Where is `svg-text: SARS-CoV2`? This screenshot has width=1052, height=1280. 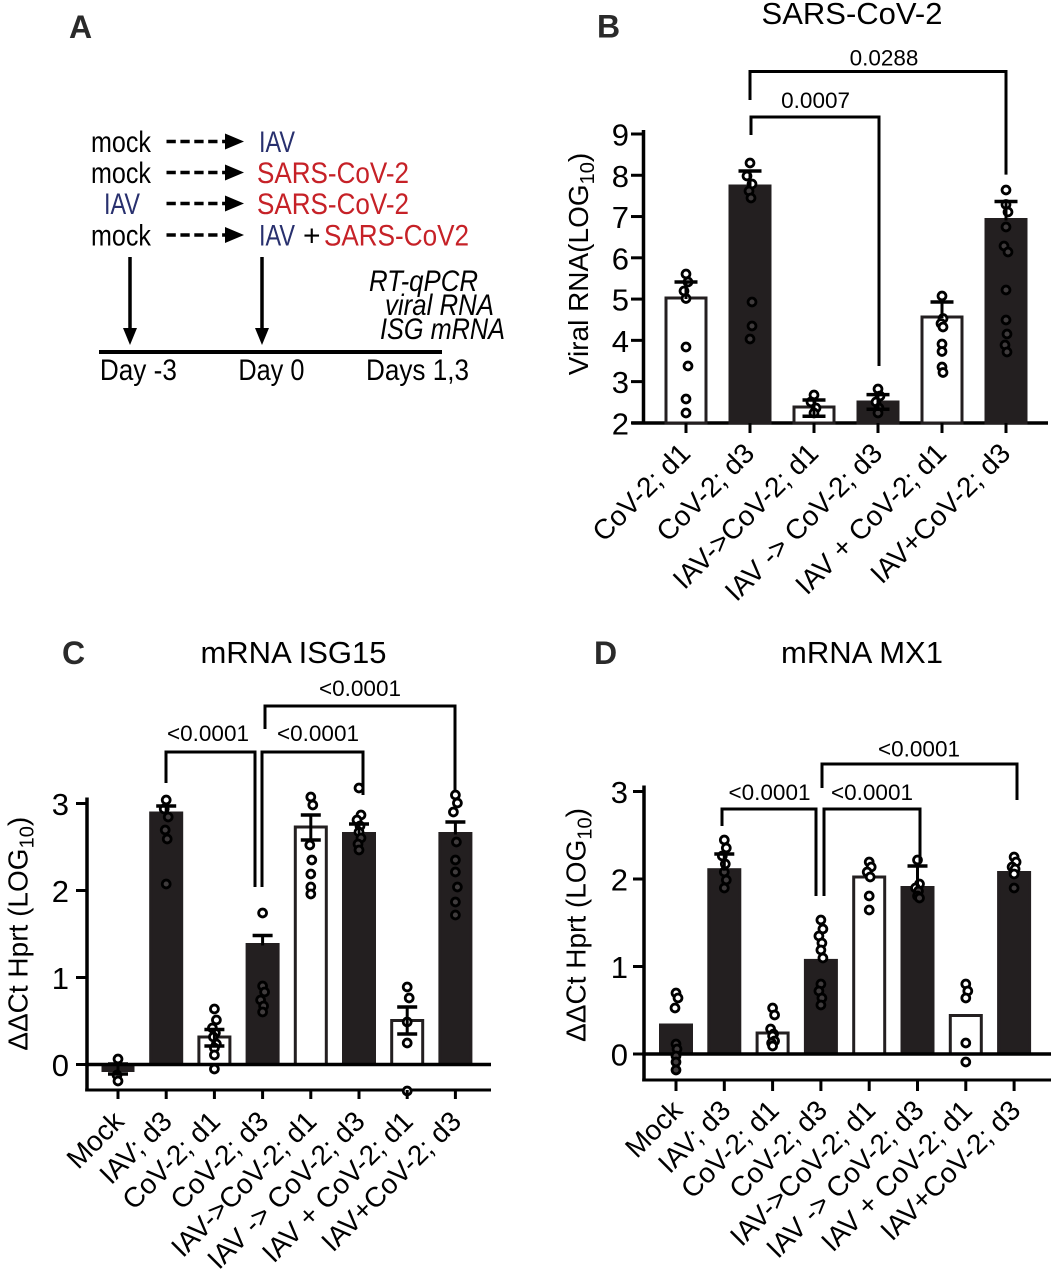
svg-text: SARS-CoV2 is located at coordinates (396, 236).